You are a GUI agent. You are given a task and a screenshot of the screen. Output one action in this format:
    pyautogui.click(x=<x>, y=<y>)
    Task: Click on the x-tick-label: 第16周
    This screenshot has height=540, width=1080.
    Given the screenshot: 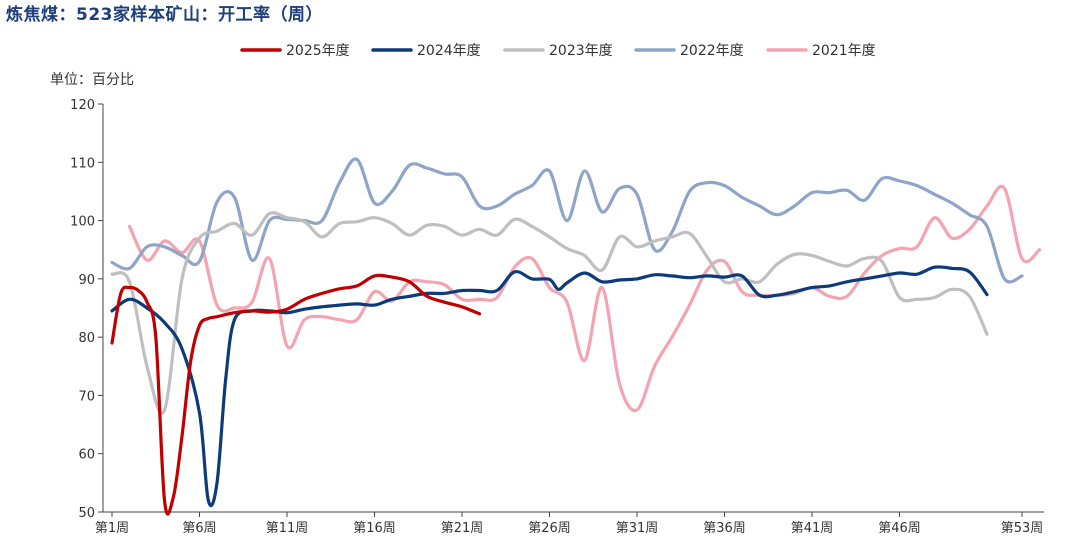 What is the action you would take?
    pyautogui.click(x=374, y=528)
    